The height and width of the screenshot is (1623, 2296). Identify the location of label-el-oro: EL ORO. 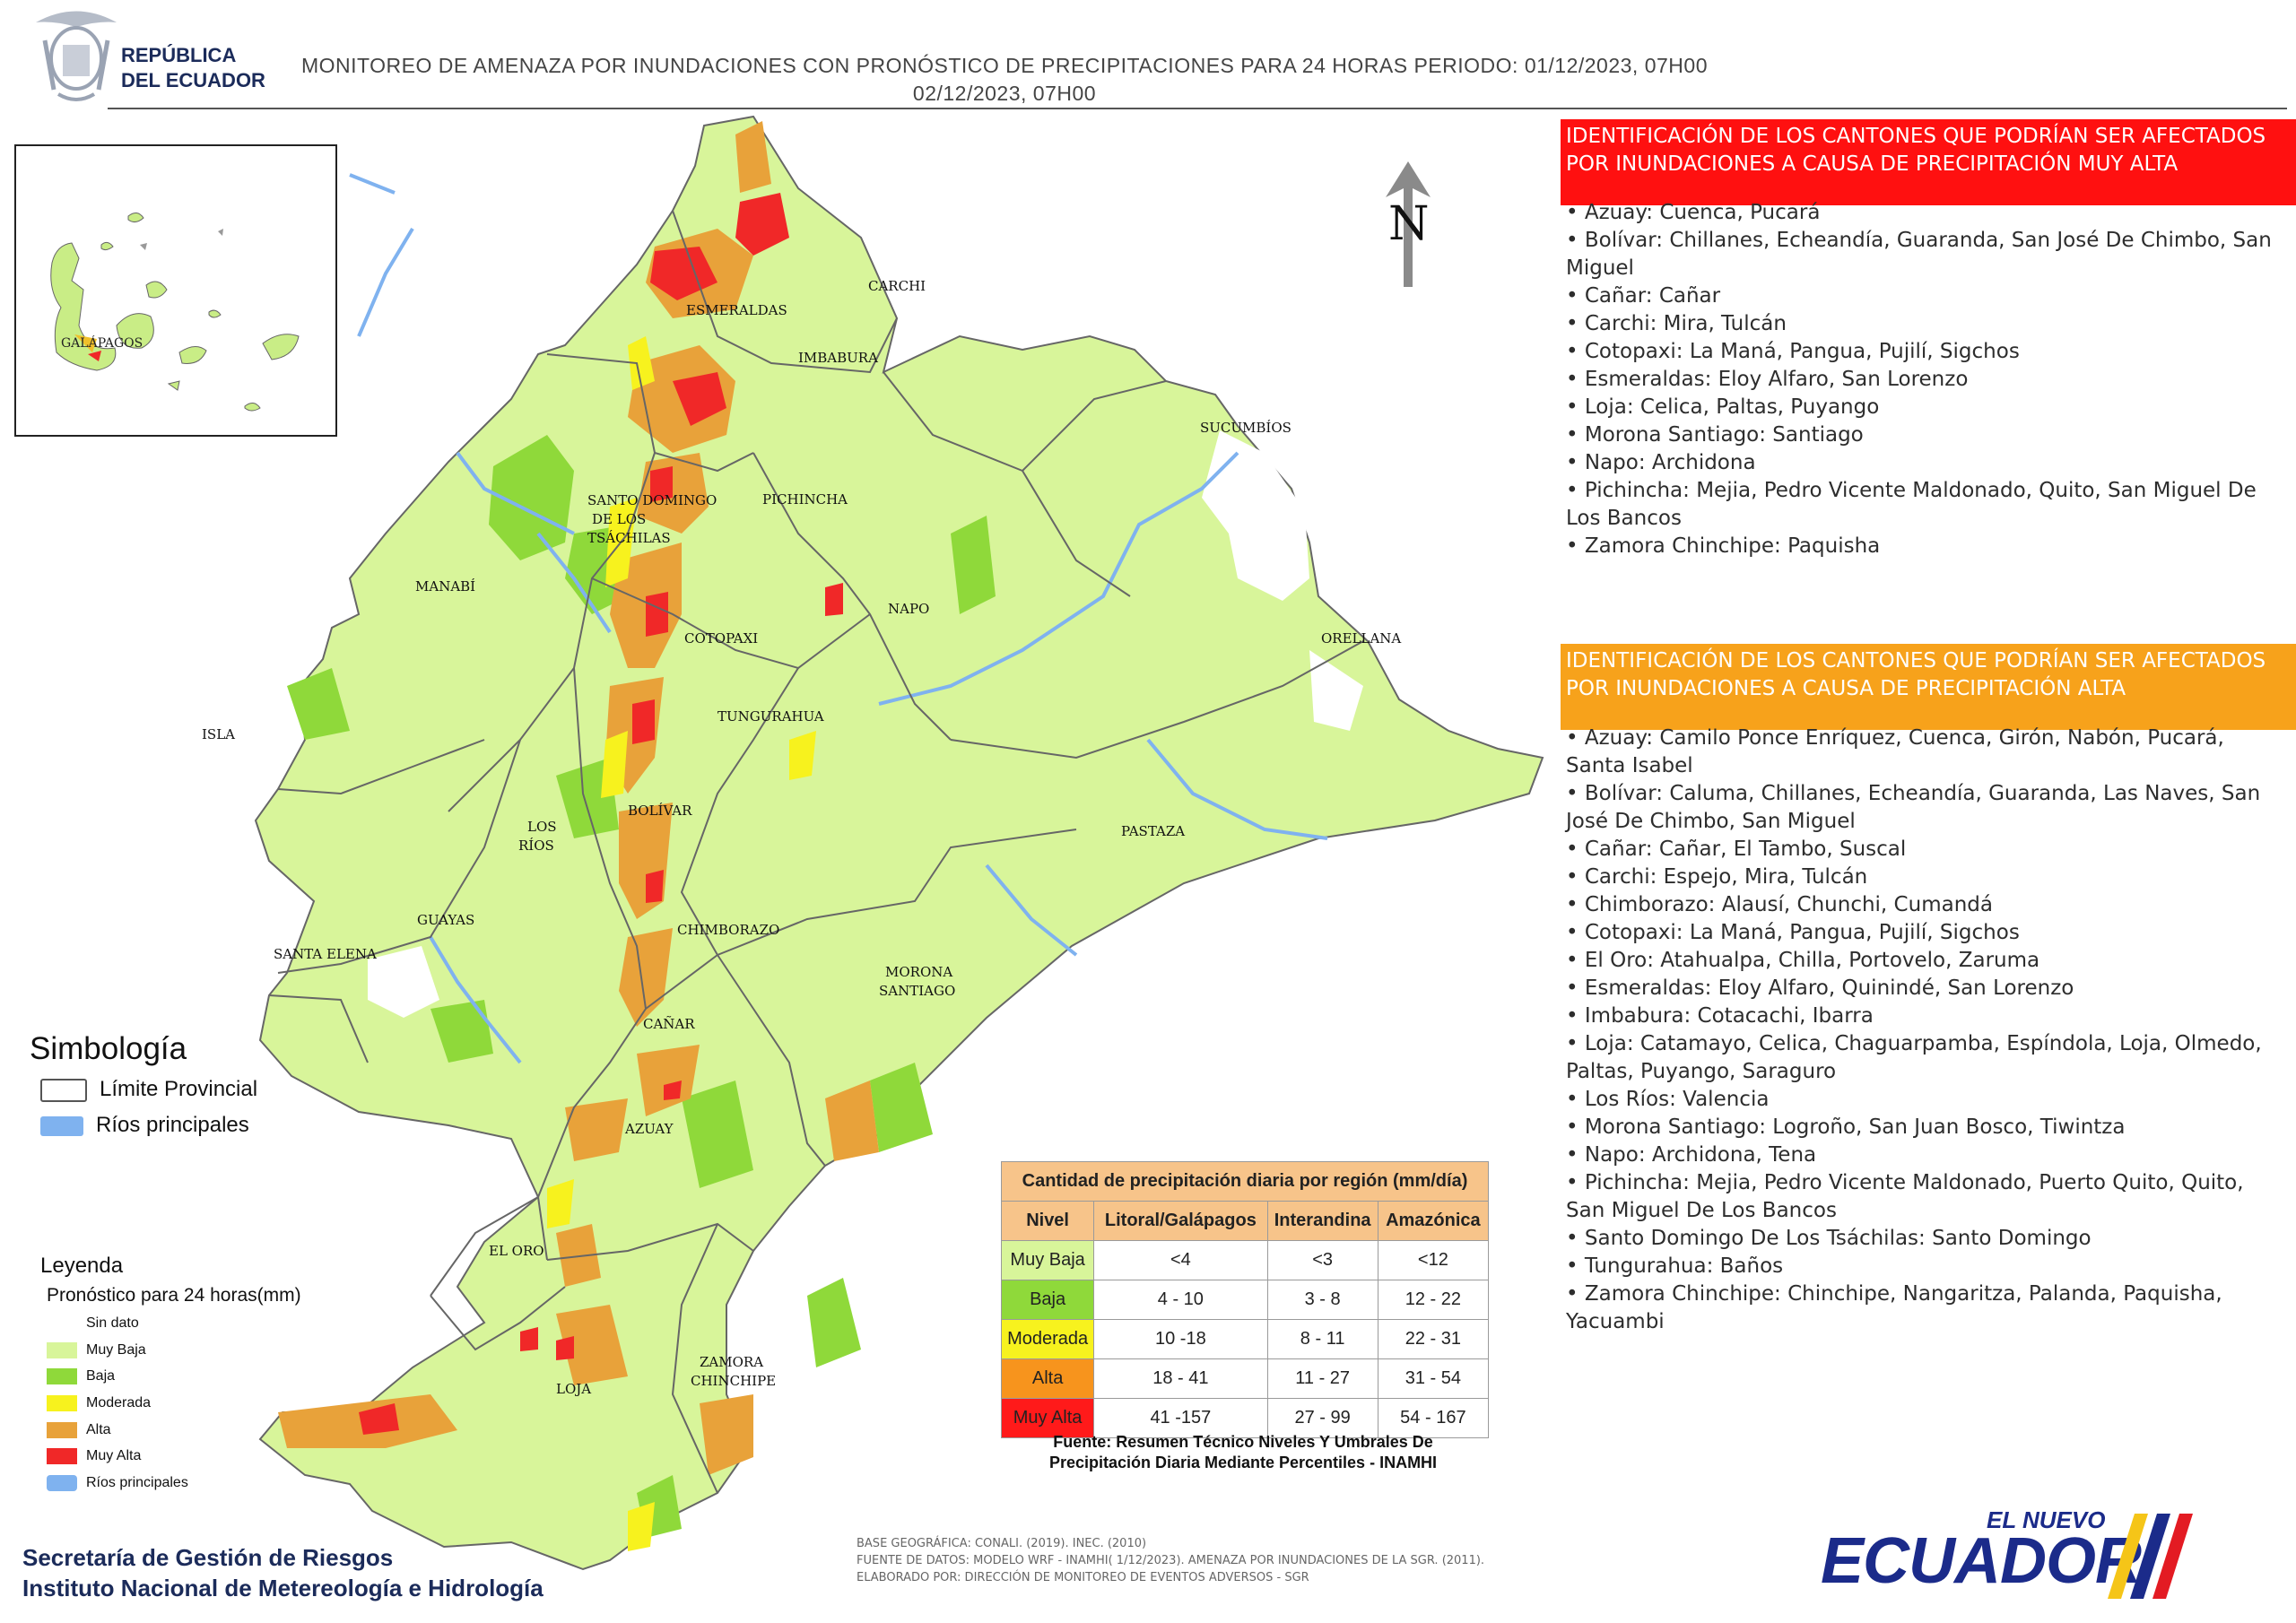
(516, 1251).